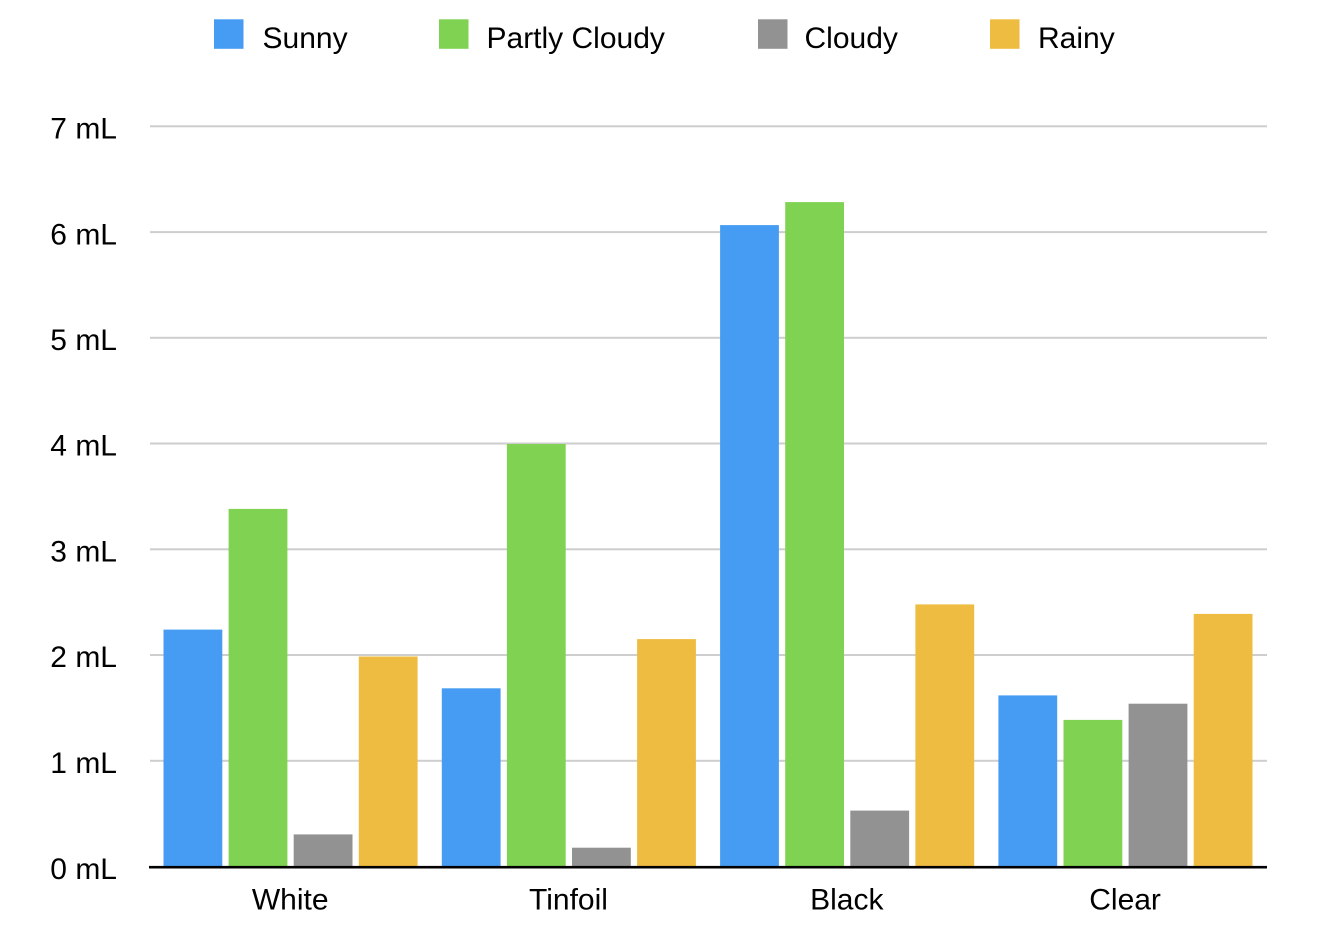 The image size is (1336, 928). What do you see at coordinates (290, 900) in the screenshot?
I see `svg-text: White` at bounding box center [290, 900].